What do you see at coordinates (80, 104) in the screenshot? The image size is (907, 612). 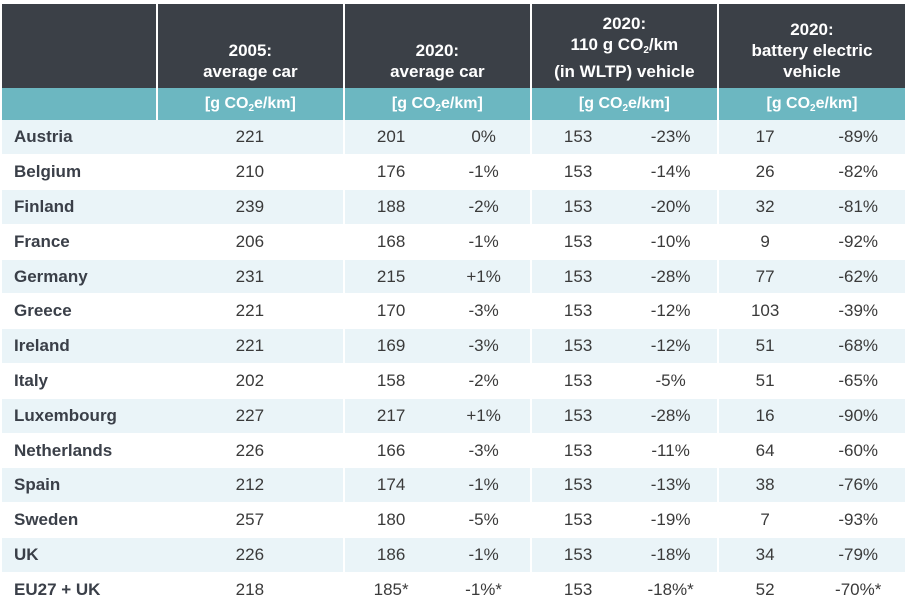 I see `unit-country-blank` at bounding box center [80, 104].